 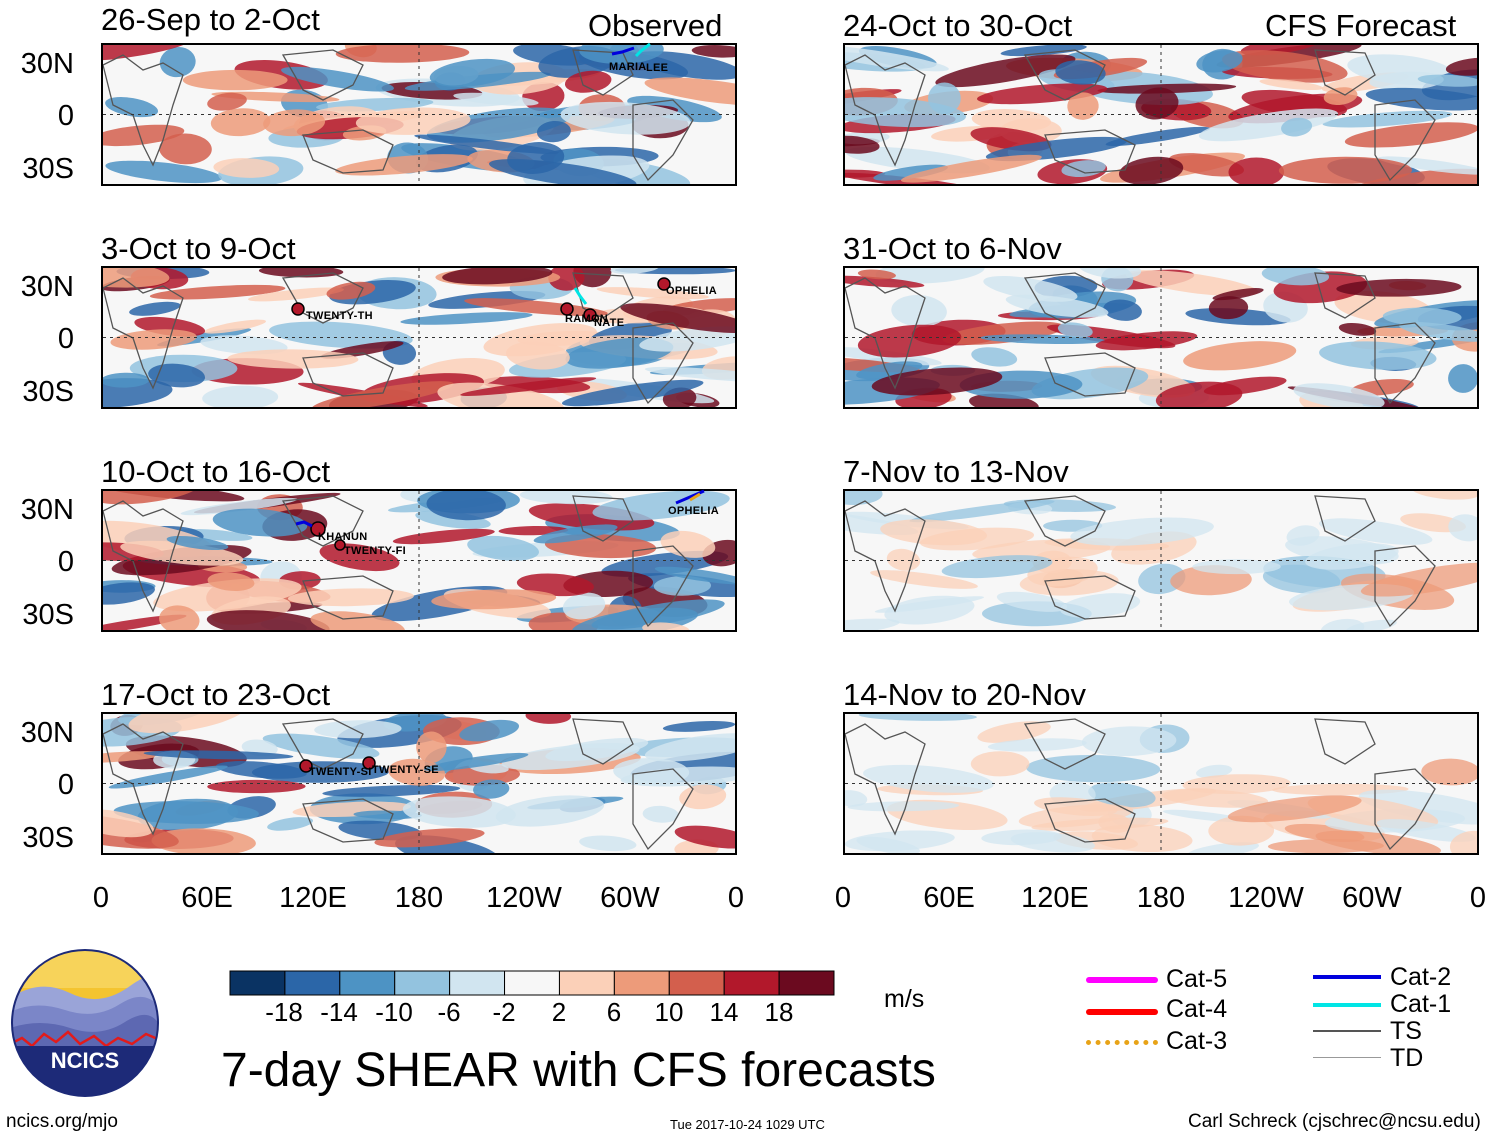 I want to click on panel-title-cfs1: 24-Oct to 30-Oct, so click(x=958, y=25).